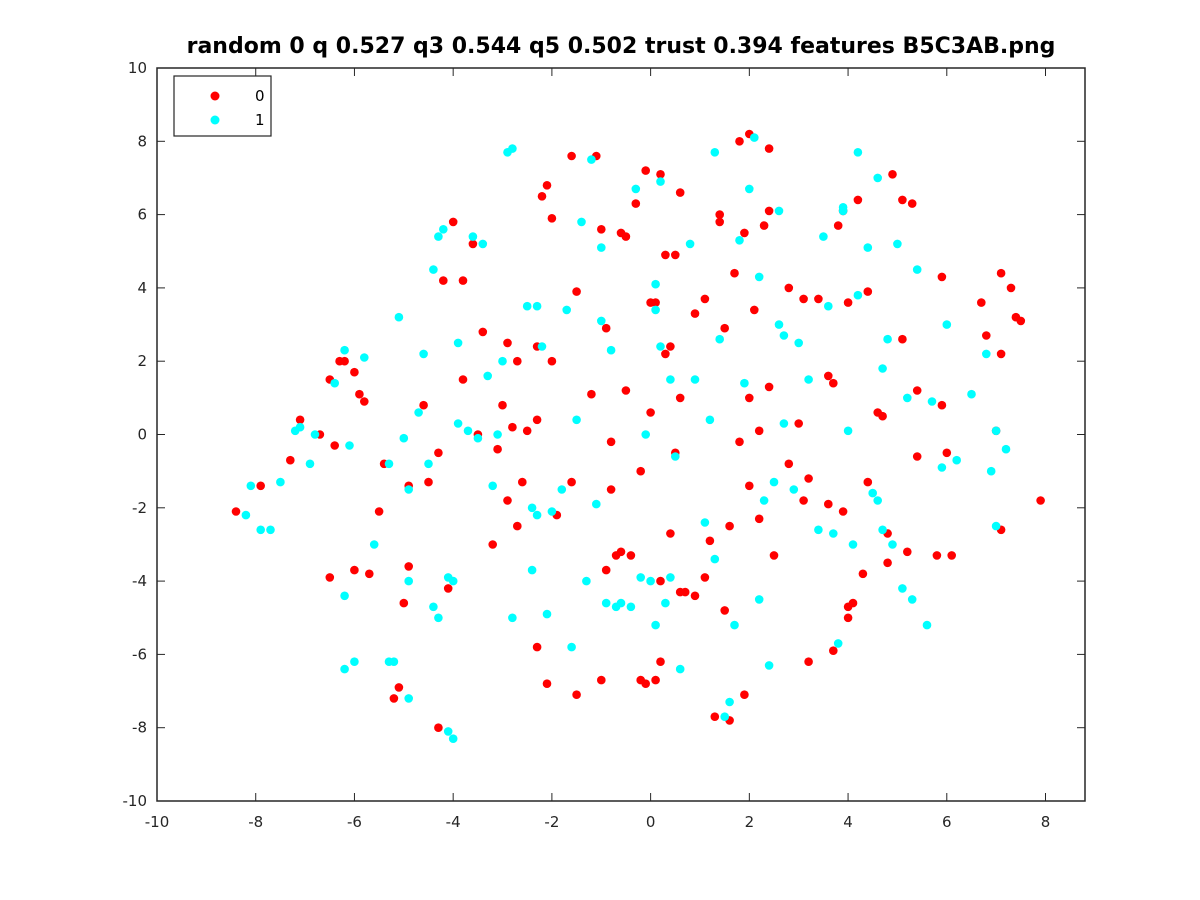 The height and width of the screenshot is (900, 1200). What do you see at coordinates (551, 822) in the screenshot?
I see `x-tick-label--2: -2` at bounding box center [551, 822].